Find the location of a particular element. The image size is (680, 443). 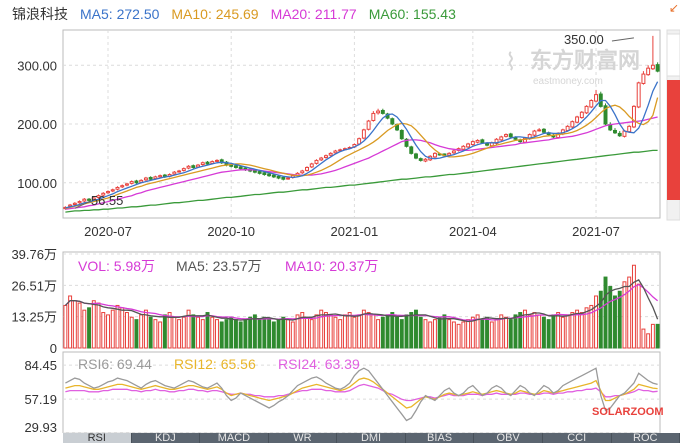

tab-cci: CCI is located at coordinates (577, 438).